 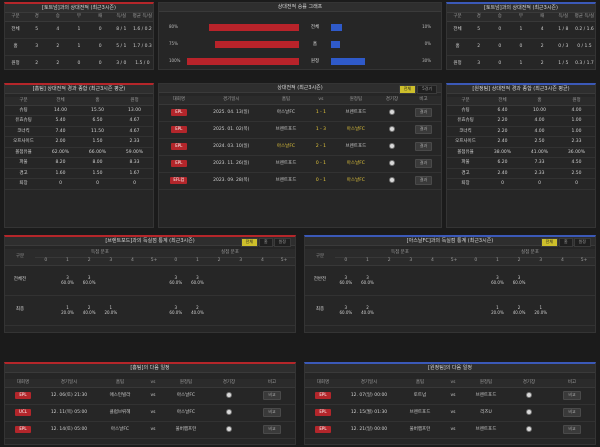 I want to click on home-team: 애스턴빌라, so click(x=120, y=396).